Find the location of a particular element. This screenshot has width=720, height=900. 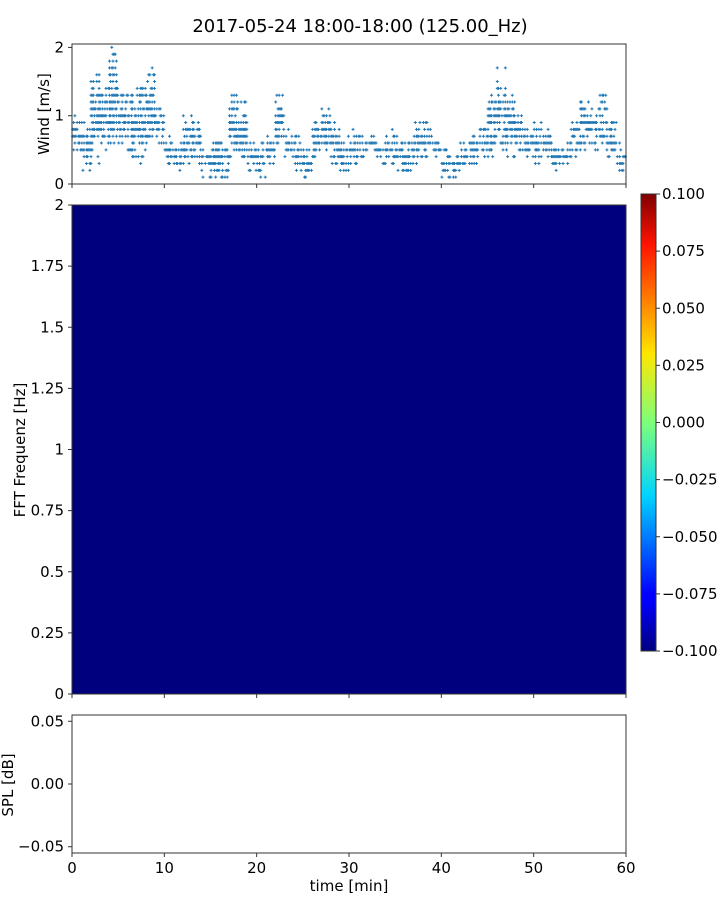

spectrogram-ytick-label: 1 is located at coordinates (59, 450).